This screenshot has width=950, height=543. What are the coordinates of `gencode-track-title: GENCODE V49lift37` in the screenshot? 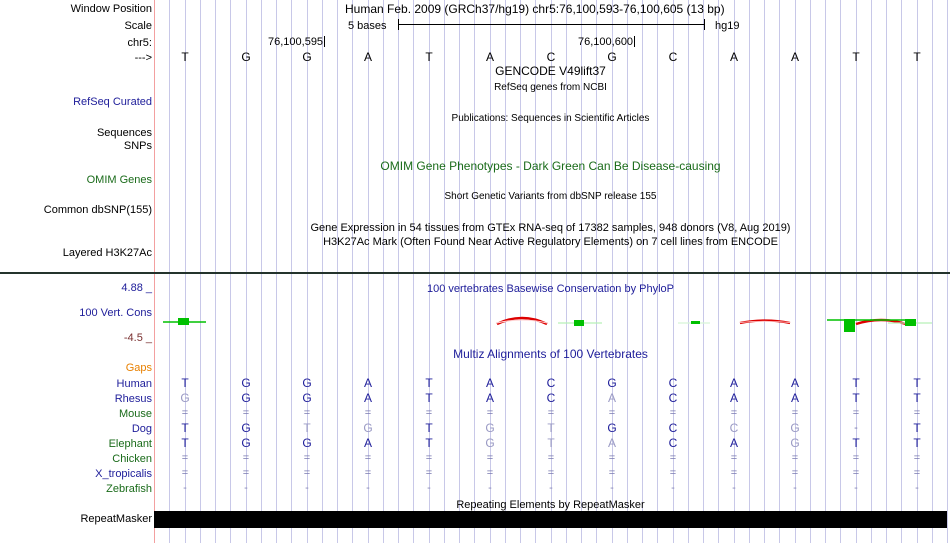 It's located at (550, 71).